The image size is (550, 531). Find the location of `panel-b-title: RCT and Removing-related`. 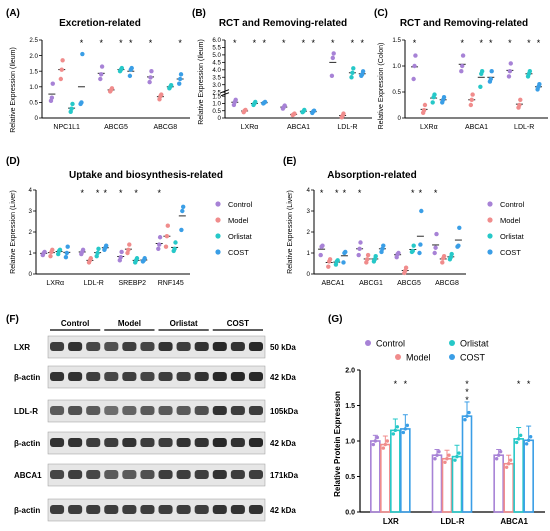

panel-b-title: RCT and Removing-related is located at coordinates (283, 23).